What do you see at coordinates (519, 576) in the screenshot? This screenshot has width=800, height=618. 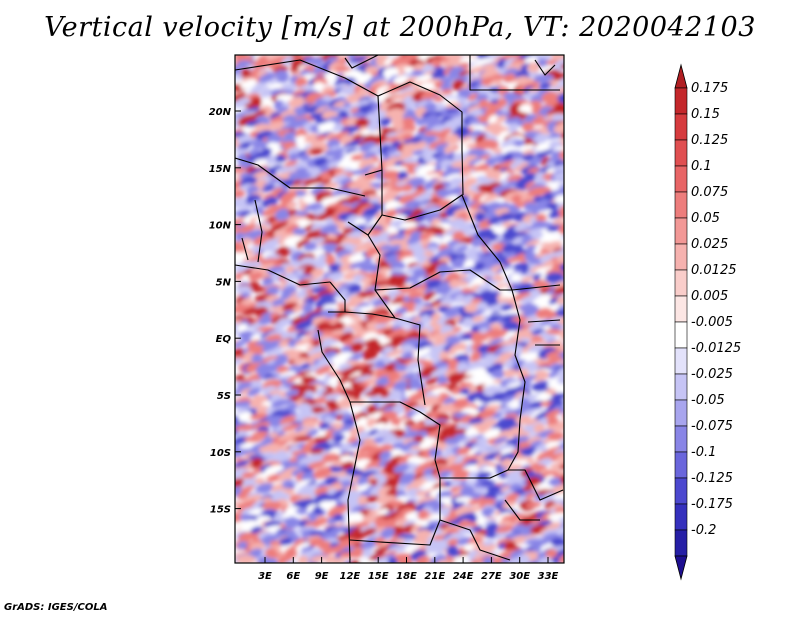 I see `lon-tick-label: 30E` at bounding box center [519, 576].